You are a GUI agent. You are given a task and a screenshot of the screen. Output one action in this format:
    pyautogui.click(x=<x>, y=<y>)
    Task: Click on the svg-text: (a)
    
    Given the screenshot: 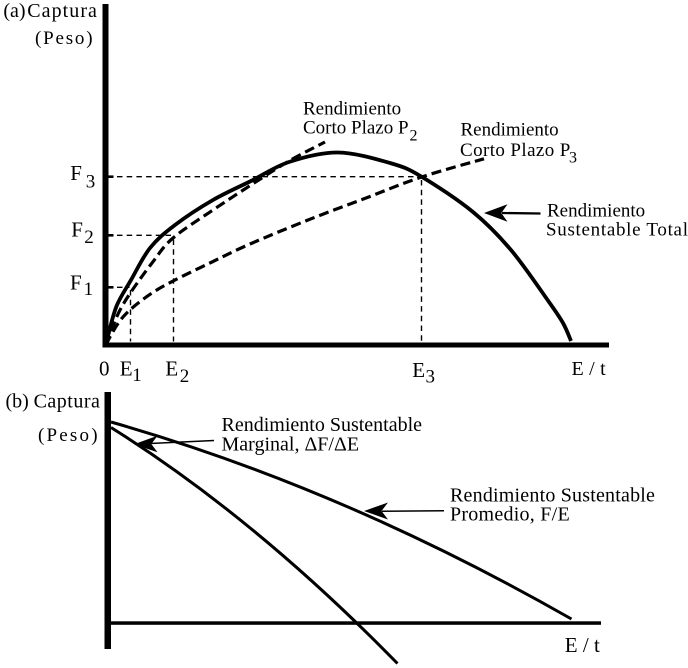 What is the action you would take?
    pyautogui.click(x=14, y=11)
    